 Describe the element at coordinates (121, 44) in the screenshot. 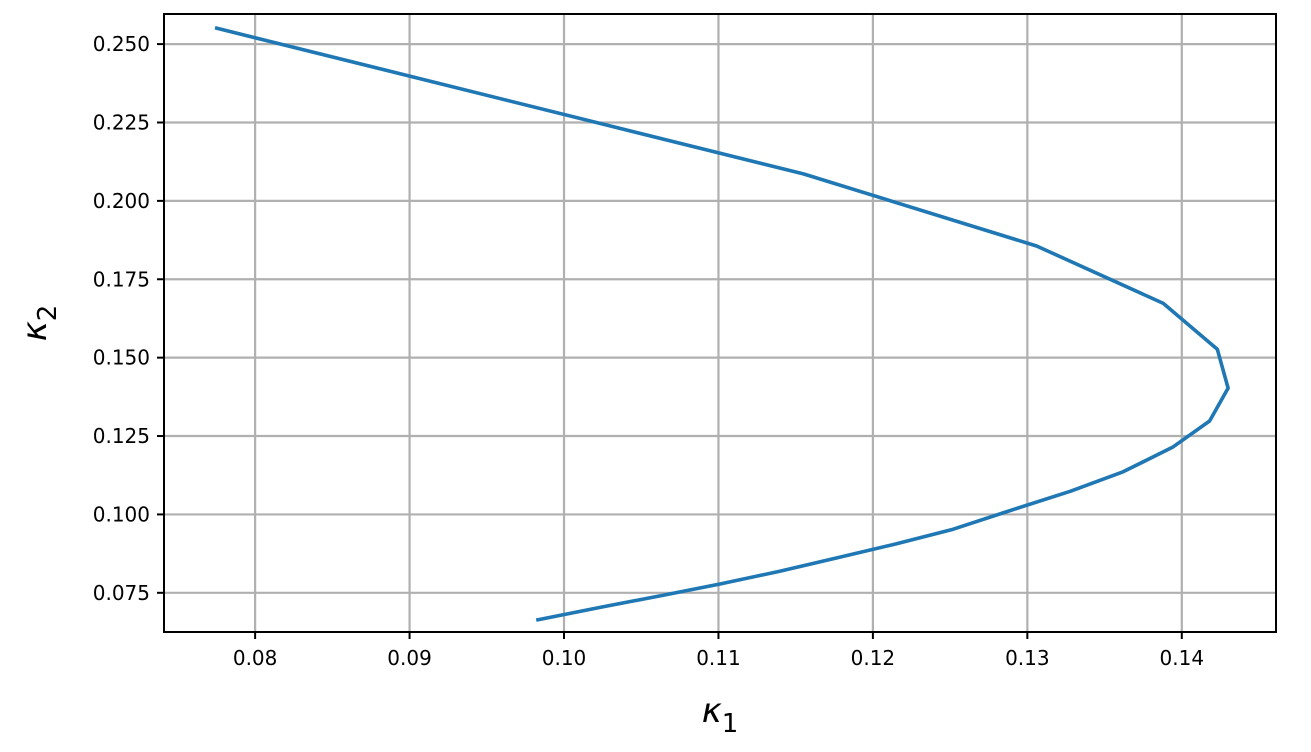

I see `y-tick-label: 0.250` at that location.